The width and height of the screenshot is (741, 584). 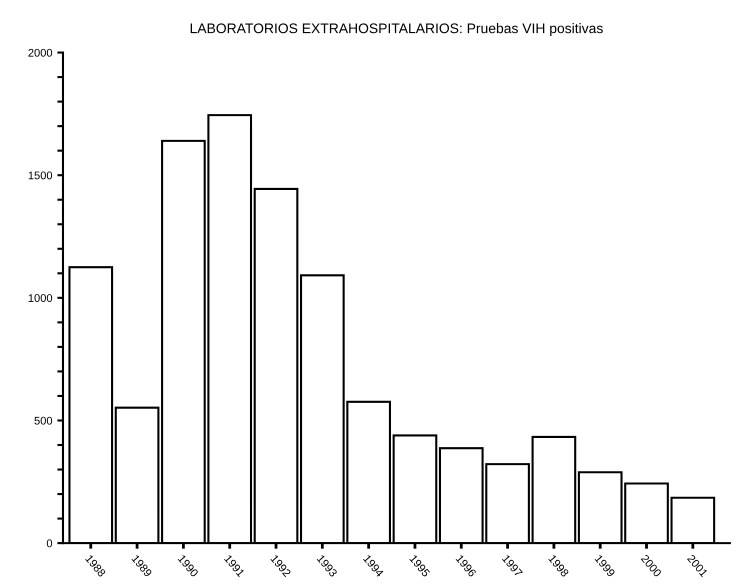 What do you see at coordinates (43, 420) in the screenshot?
I see `y-tick-label: 500` at bounding box center [43, 420].